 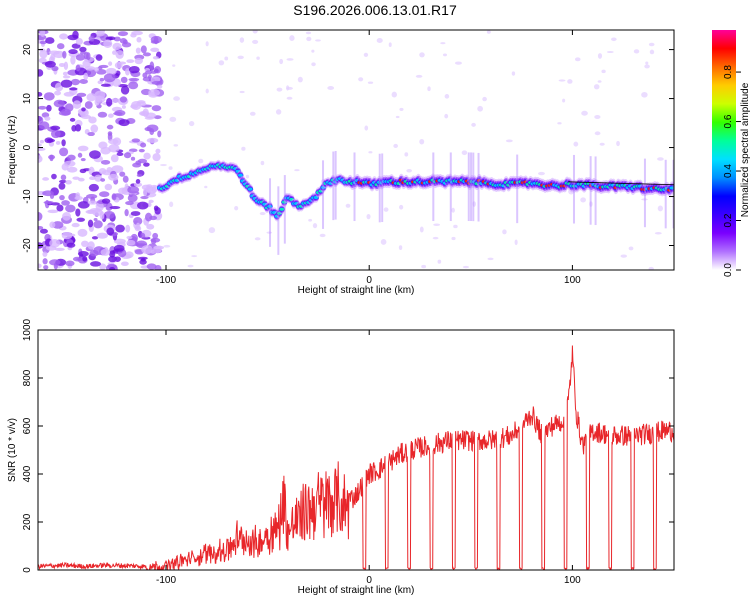 What do you see at coordinates (745, 149) in the screenshot?
I see `colorbar-label: Normalized spectral amplitude` at bounding box center [745, 149].